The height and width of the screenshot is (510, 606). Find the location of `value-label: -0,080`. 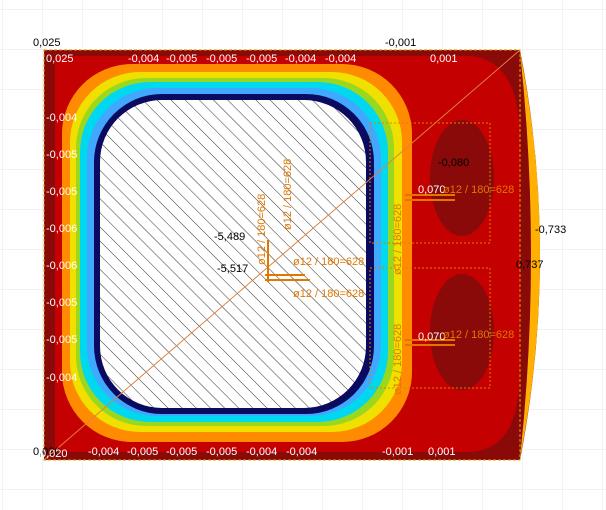

value-label: -0,080 is located at coordinates (453, 163).